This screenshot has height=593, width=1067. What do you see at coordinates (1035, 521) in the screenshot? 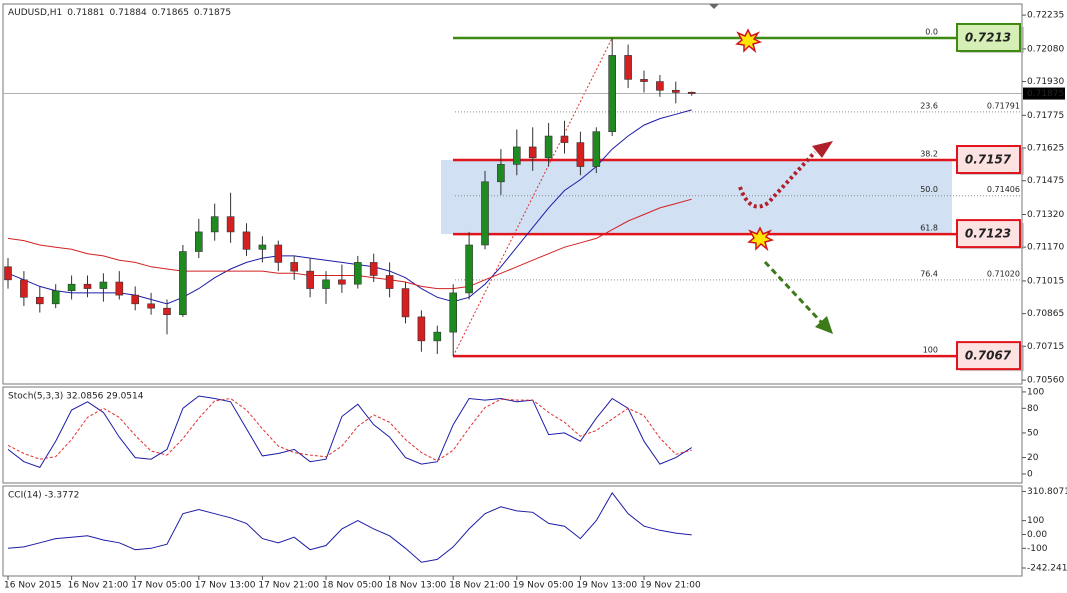
I see `y-tick-label: 100` at bounding box center [1035, 521].